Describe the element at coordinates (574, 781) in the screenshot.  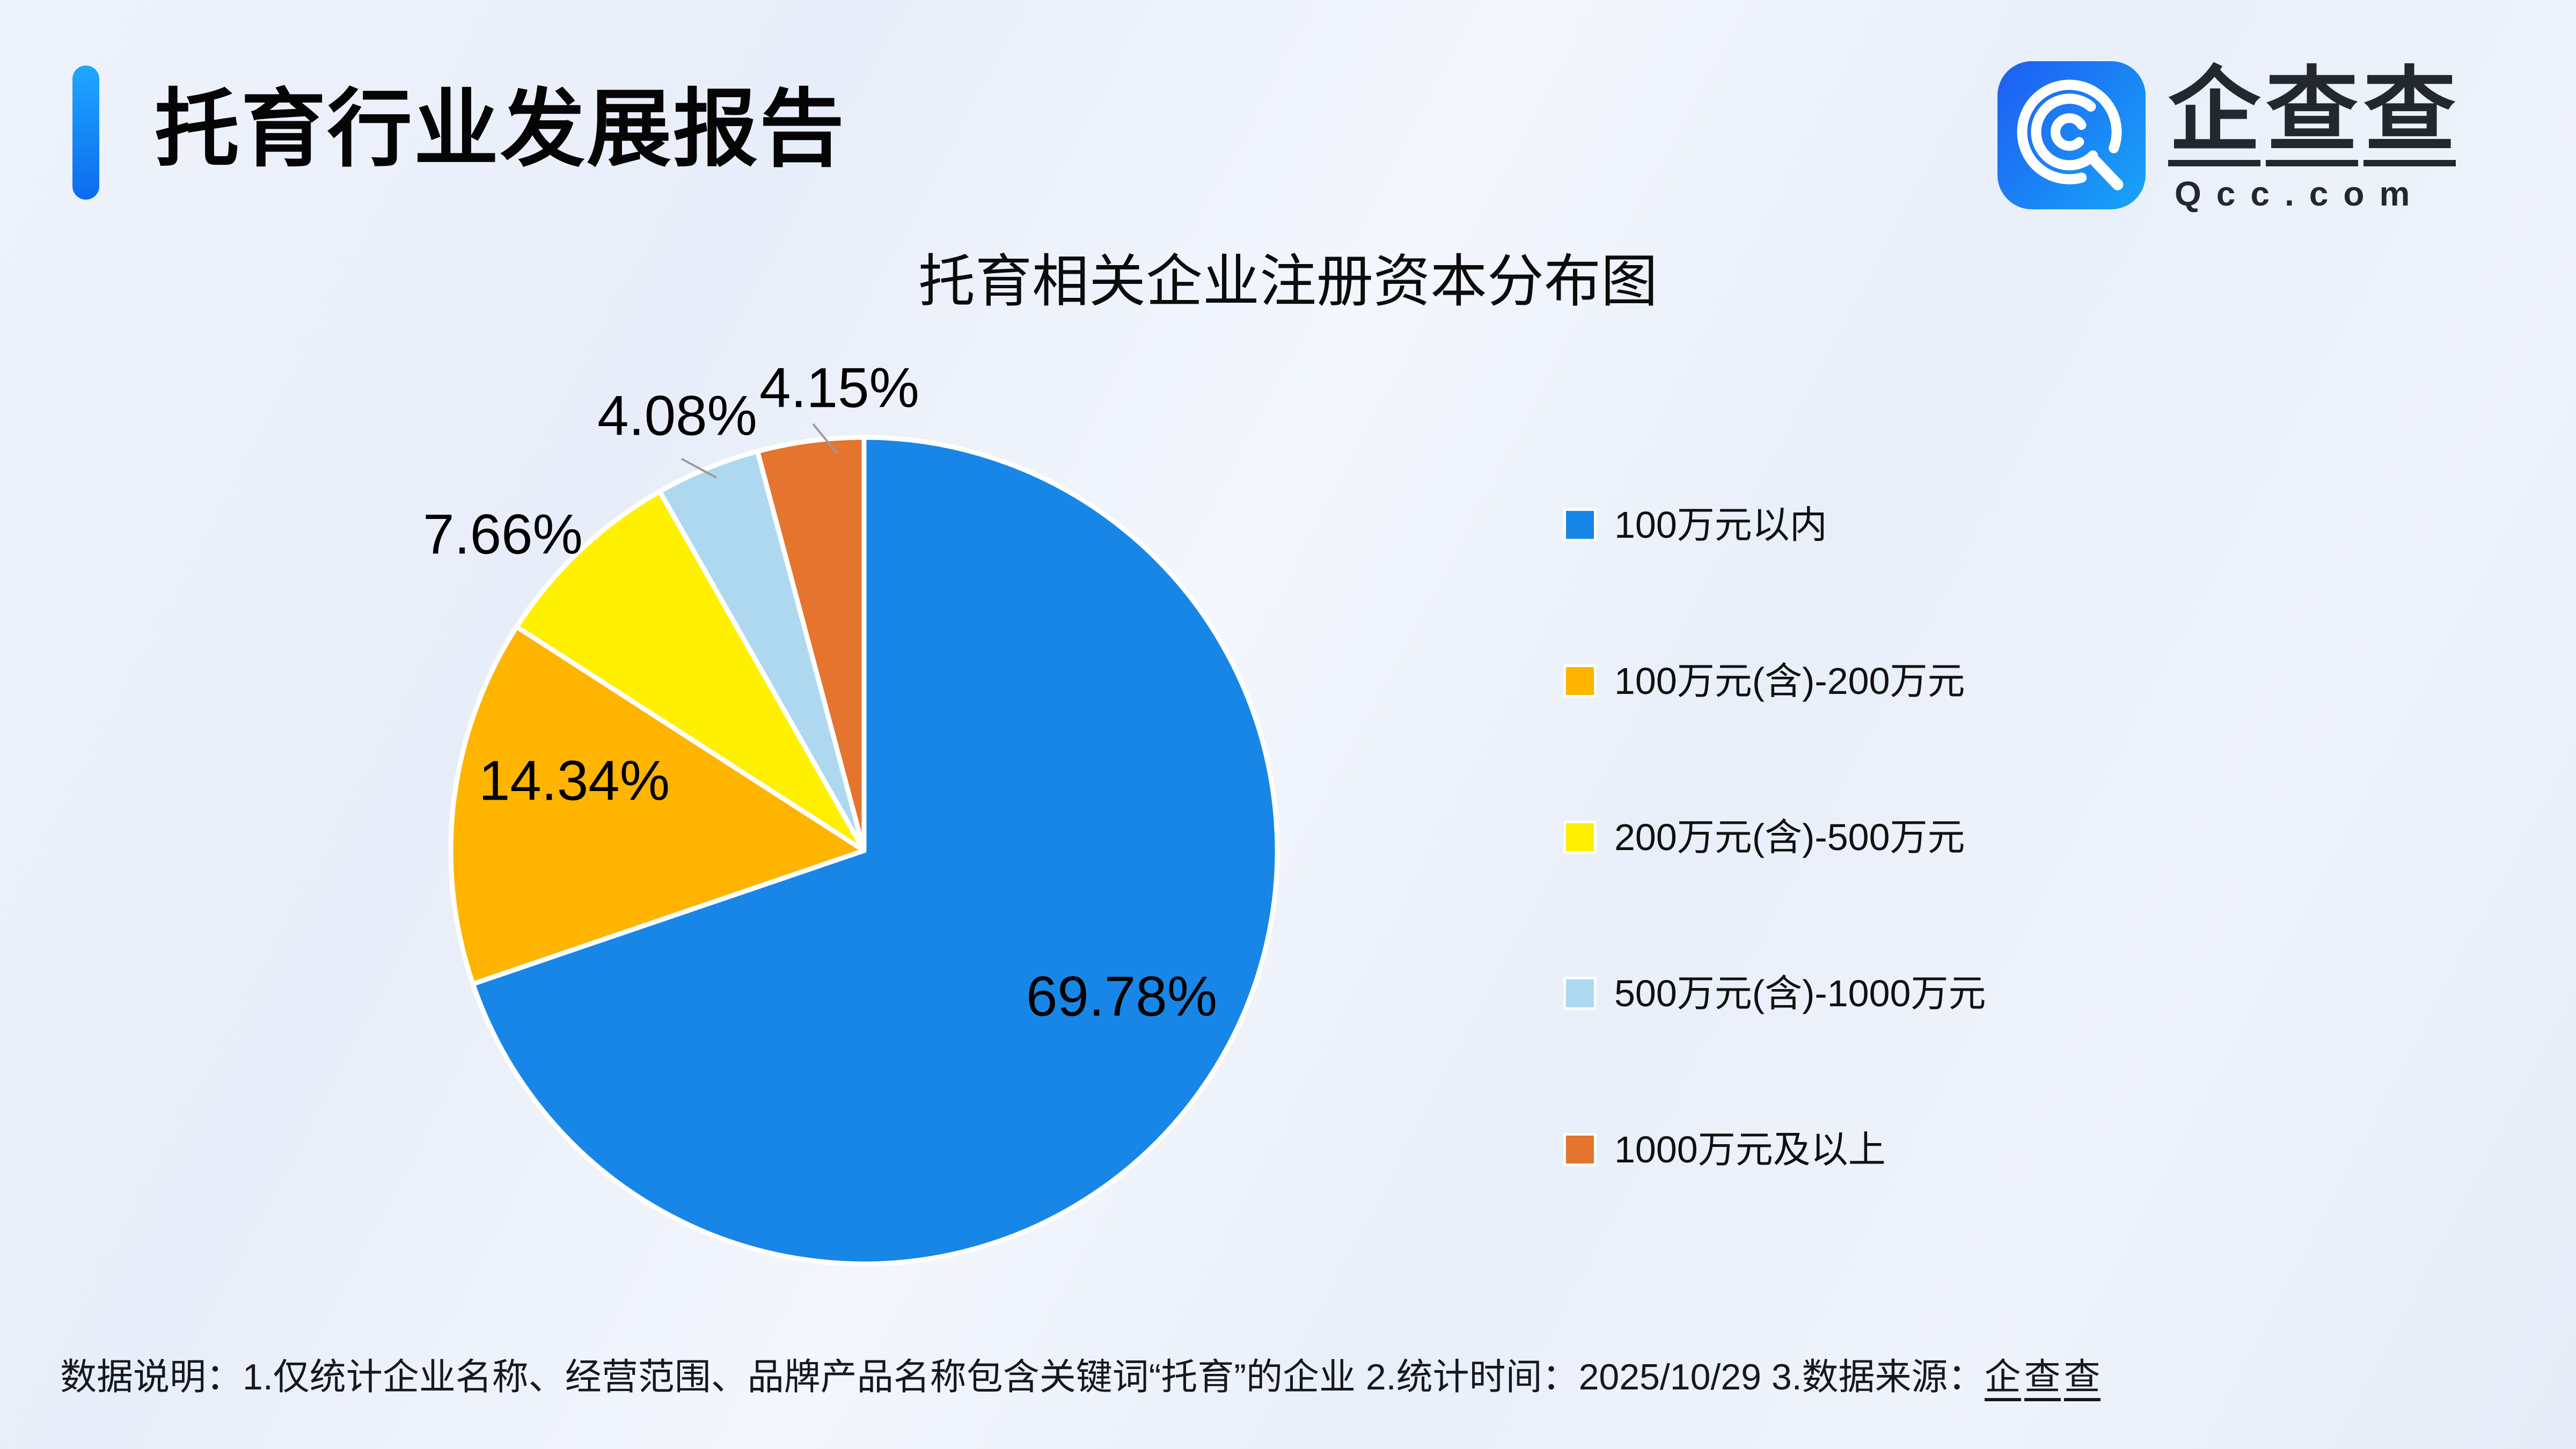
I see `pie-label: 14.34%` at that location.